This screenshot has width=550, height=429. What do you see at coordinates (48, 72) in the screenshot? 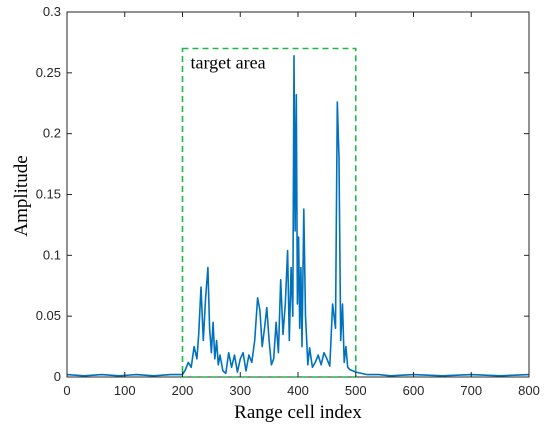
I see `y-tick-label: 0.25` at bounding box center [48, 72].